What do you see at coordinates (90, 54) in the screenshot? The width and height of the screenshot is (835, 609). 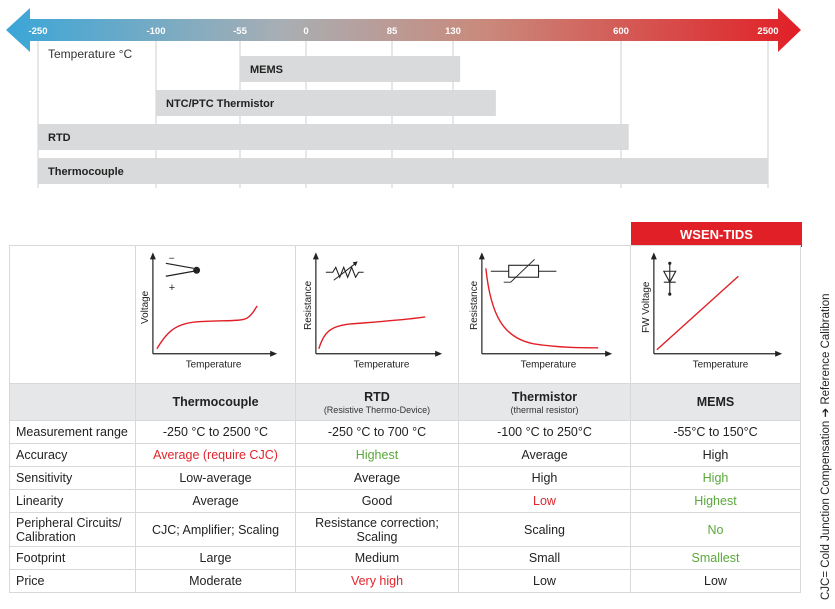 I see `axis-label: Temperature °C` at bounding box center [90, 54].